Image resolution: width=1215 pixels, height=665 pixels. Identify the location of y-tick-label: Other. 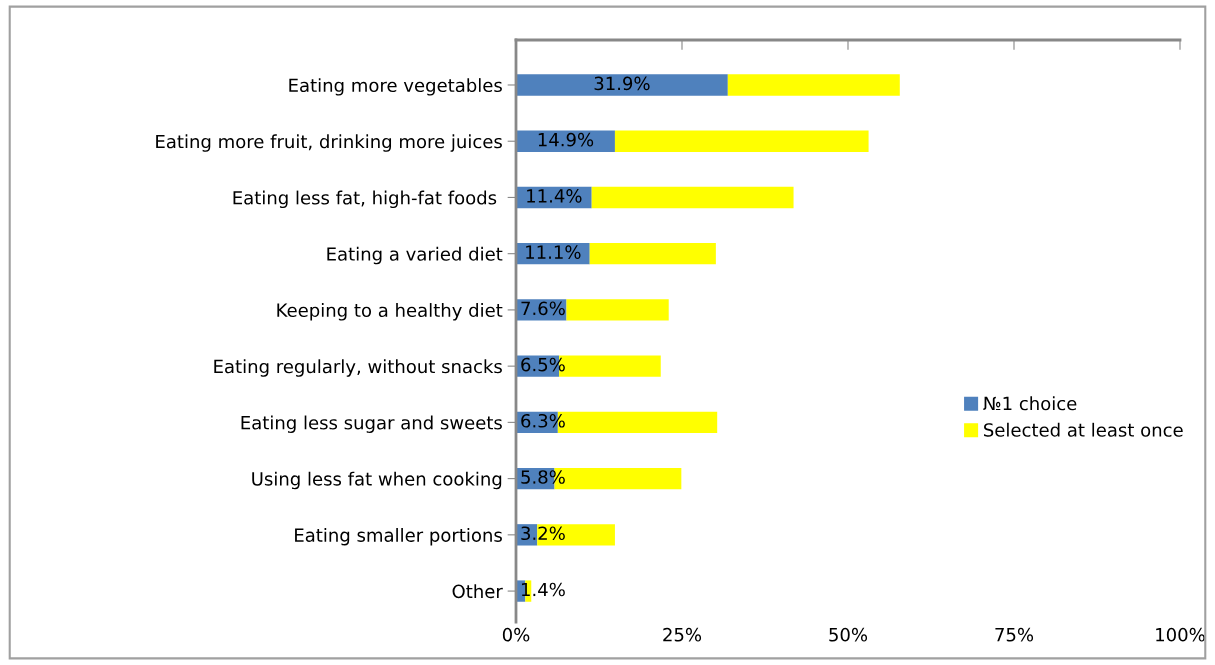
(477, 591).